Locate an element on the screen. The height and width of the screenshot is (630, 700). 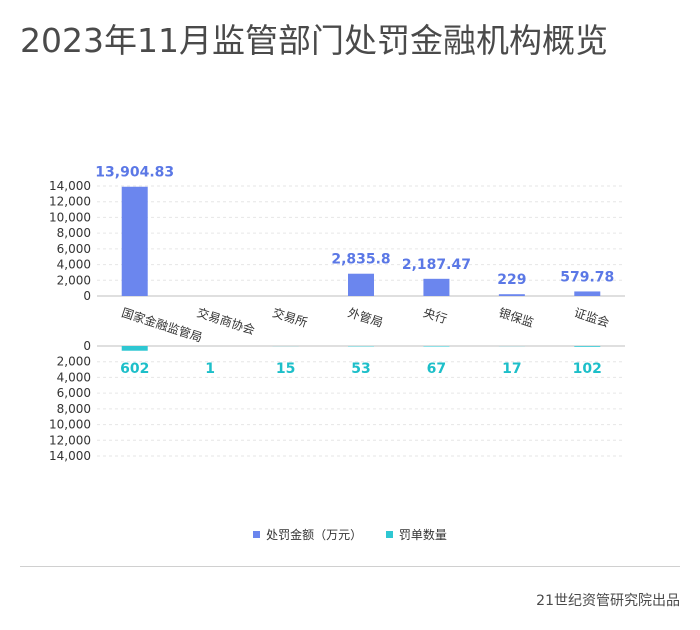
legend-item-count: 罚单数量 is located at coordinates (416, 534).